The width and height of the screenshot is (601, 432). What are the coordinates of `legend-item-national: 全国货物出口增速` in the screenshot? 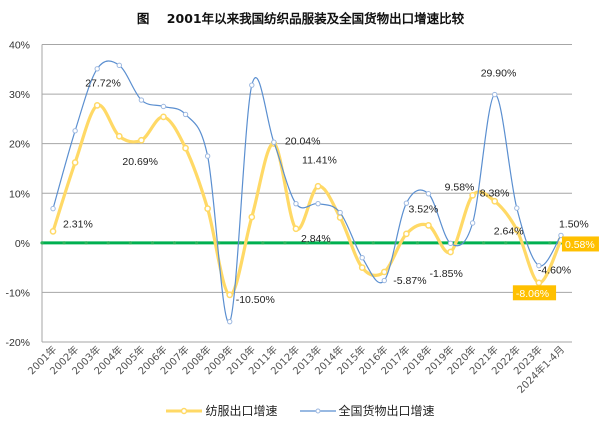 It's located at (367, 410).